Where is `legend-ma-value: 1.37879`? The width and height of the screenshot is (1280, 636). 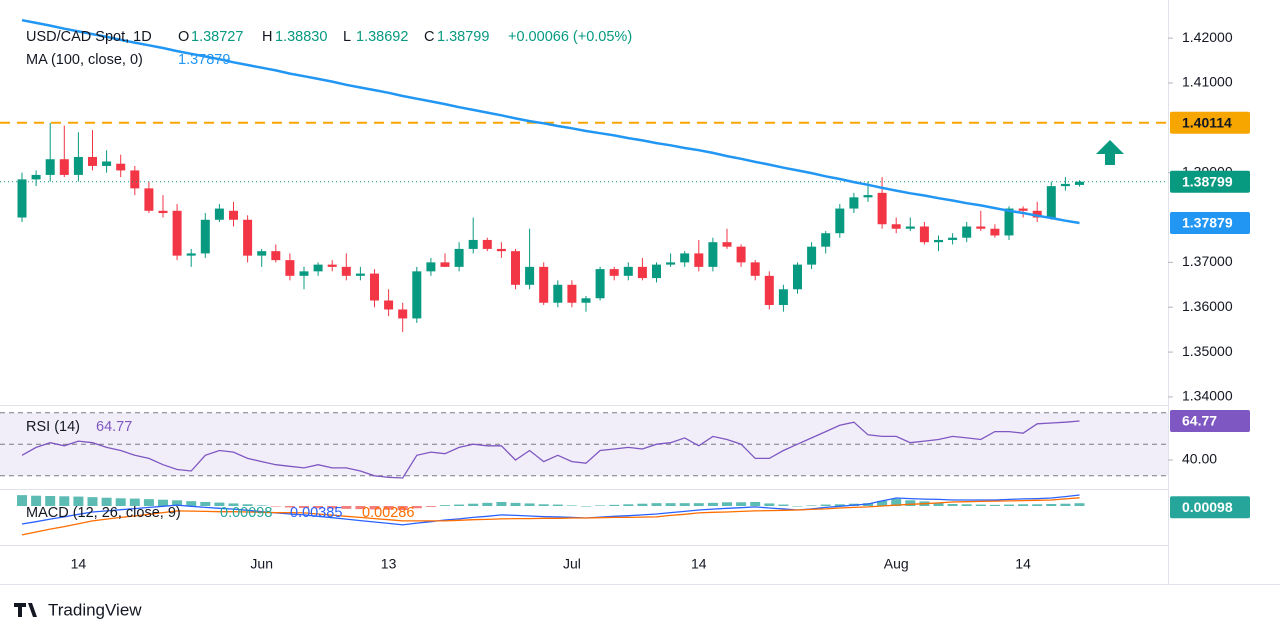
legend-ma-value: 1.37879 is located at coordinates (204, 60).